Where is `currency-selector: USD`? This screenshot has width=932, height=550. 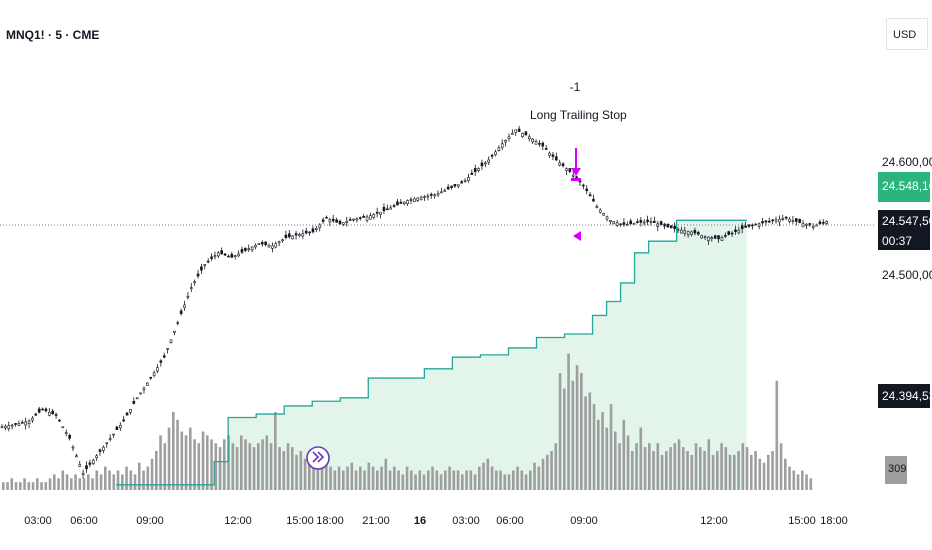
currency-selector: USD is located at coordinates (907, 34).